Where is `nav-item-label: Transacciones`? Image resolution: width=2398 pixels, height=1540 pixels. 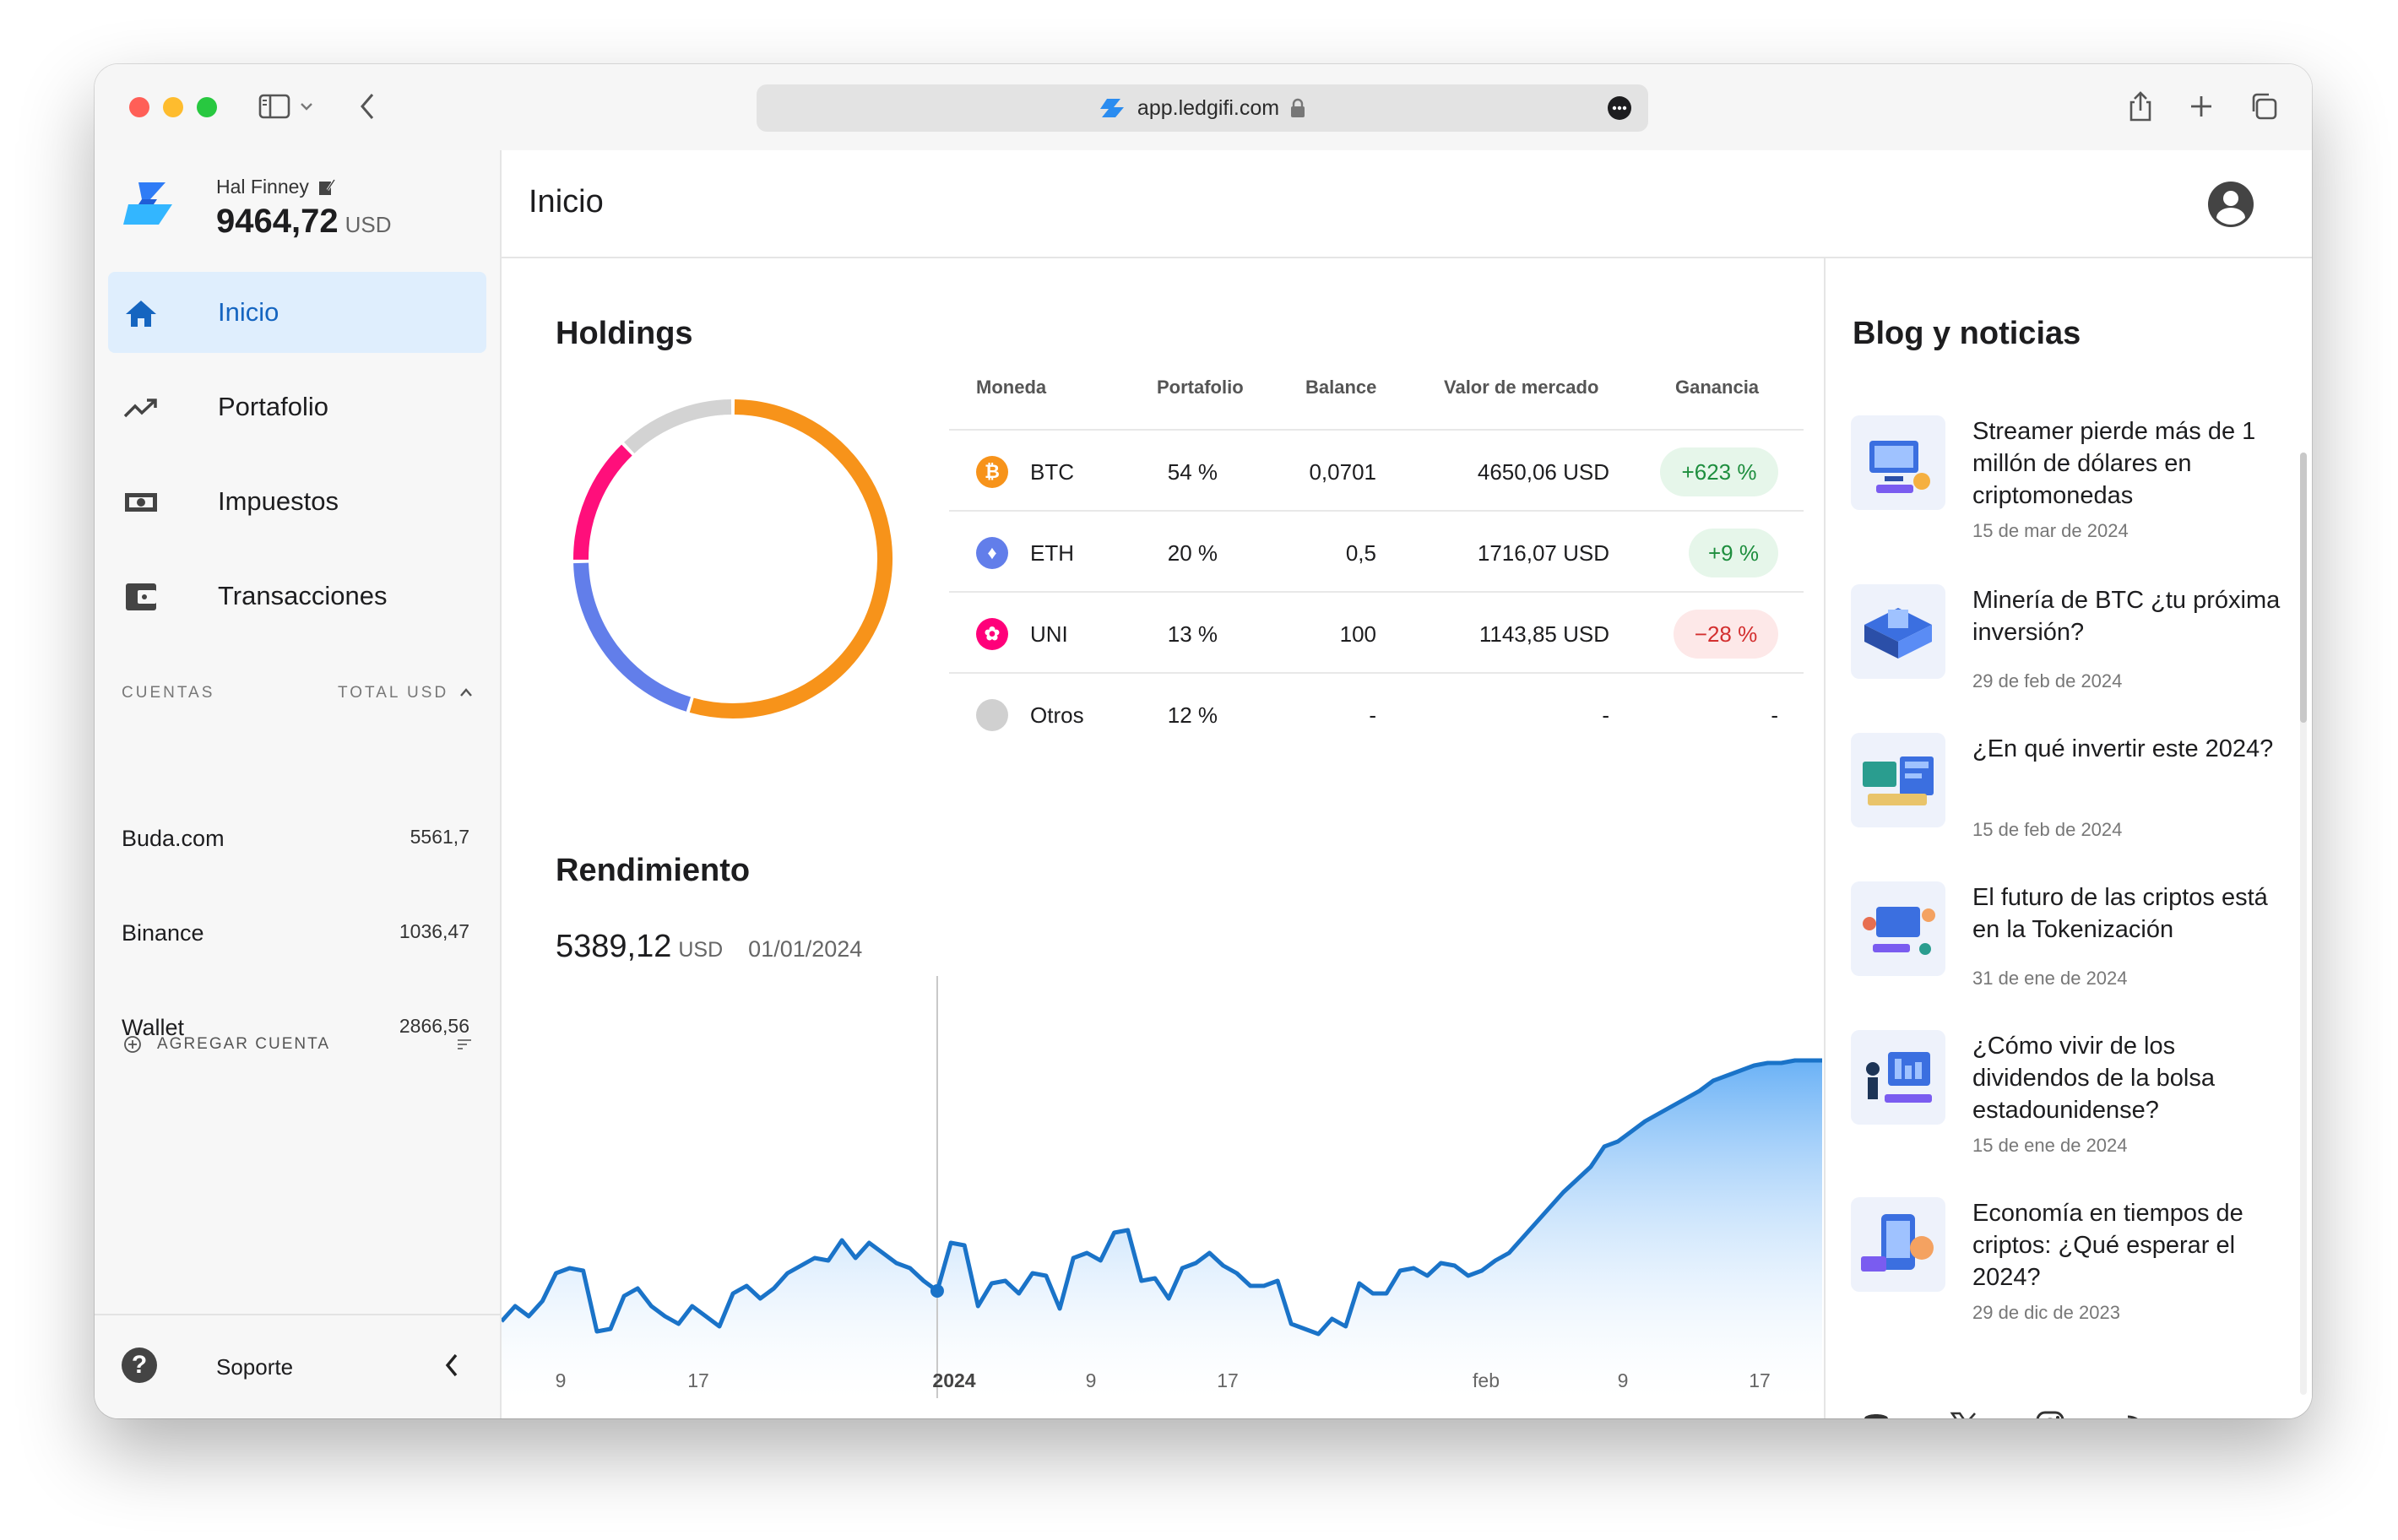 nav-item-label: Transacciones is located at coordinates (303, 595).